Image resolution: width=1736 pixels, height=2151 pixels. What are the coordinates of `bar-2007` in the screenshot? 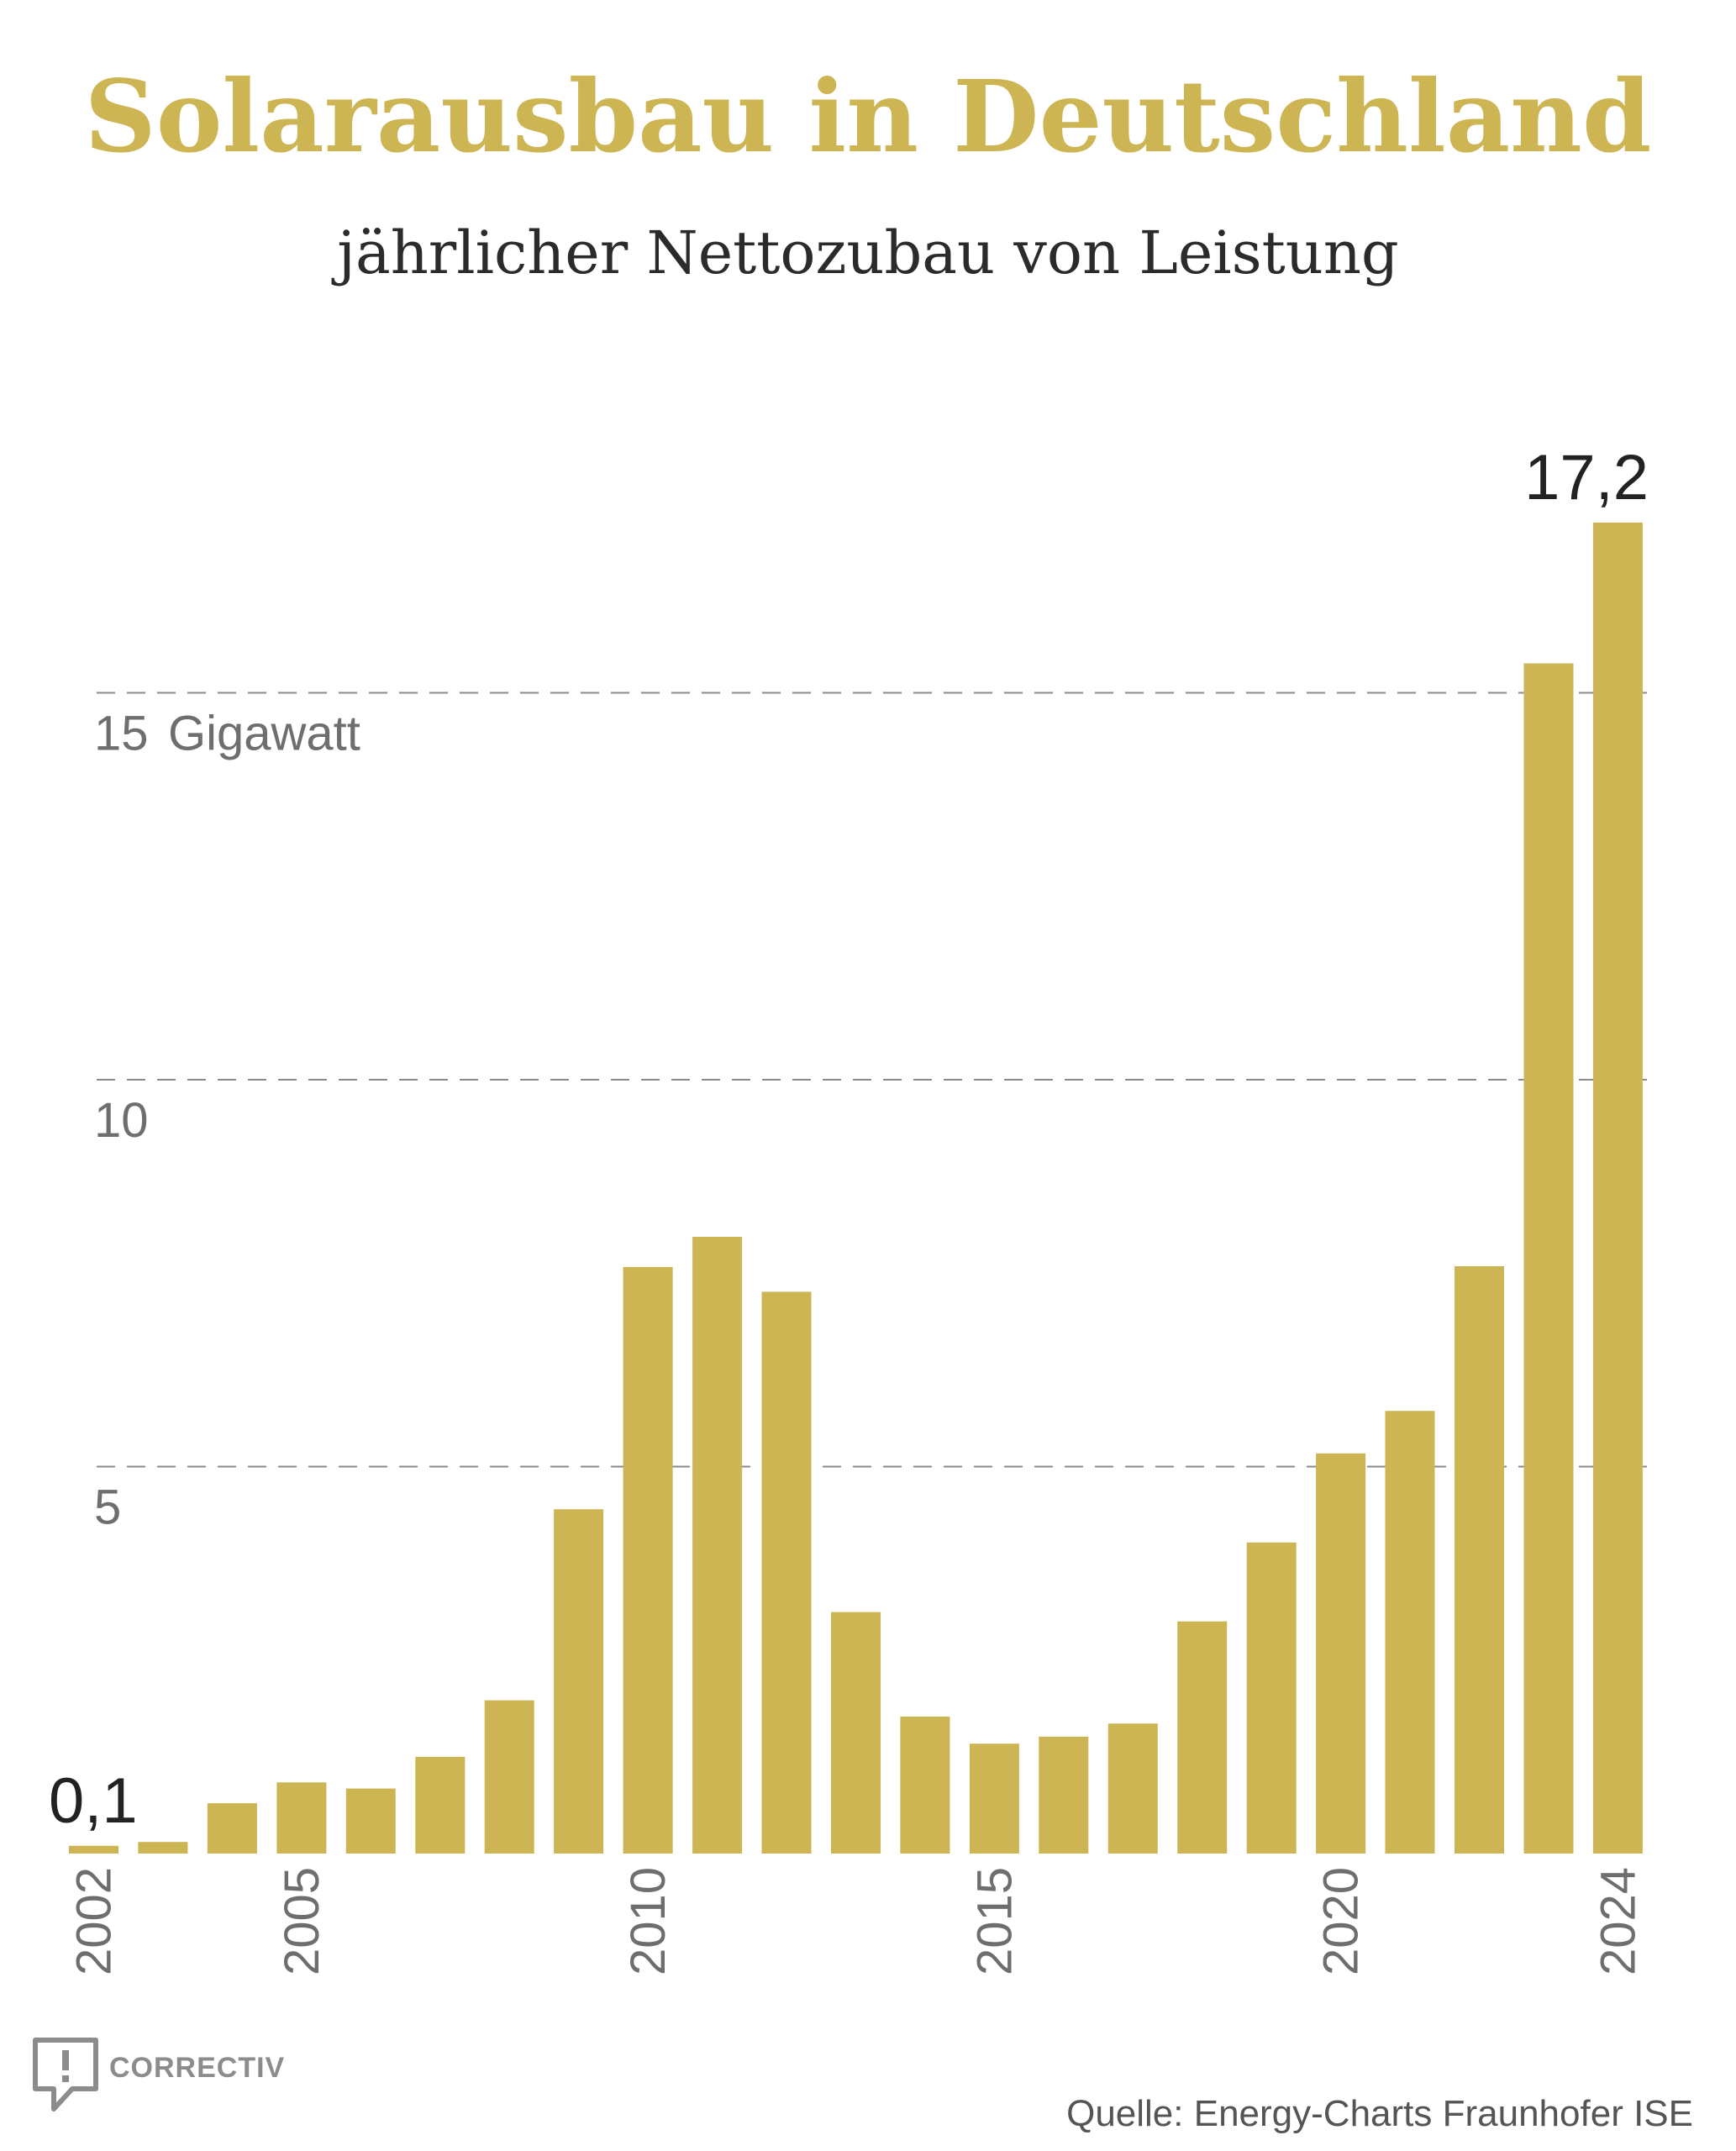 It's located at (440, 1805).